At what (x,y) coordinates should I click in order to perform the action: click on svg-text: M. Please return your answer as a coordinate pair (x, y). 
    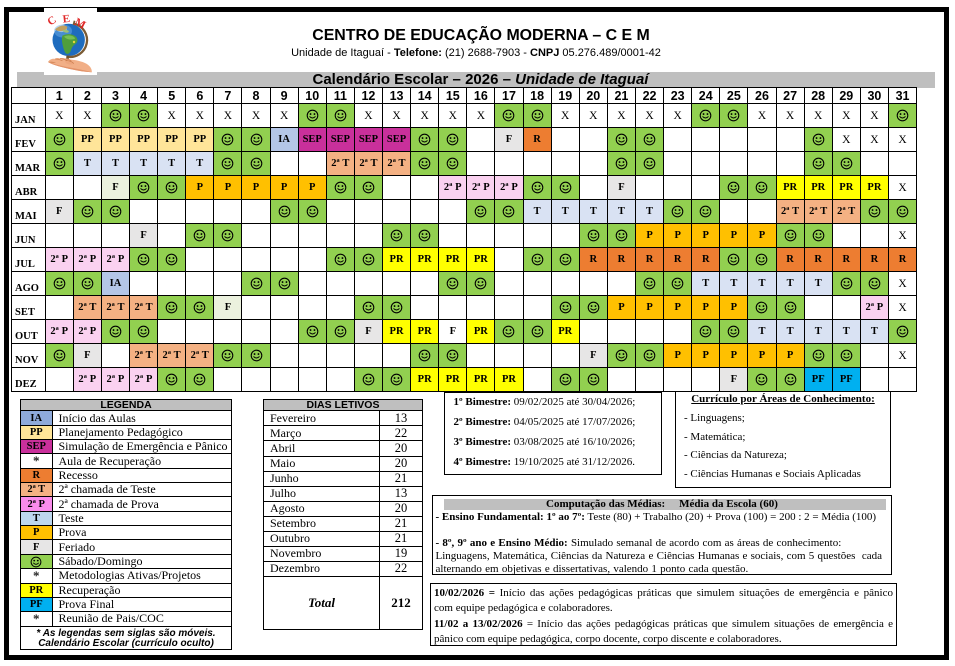
    Looking at the image, I should click on (79, 24).